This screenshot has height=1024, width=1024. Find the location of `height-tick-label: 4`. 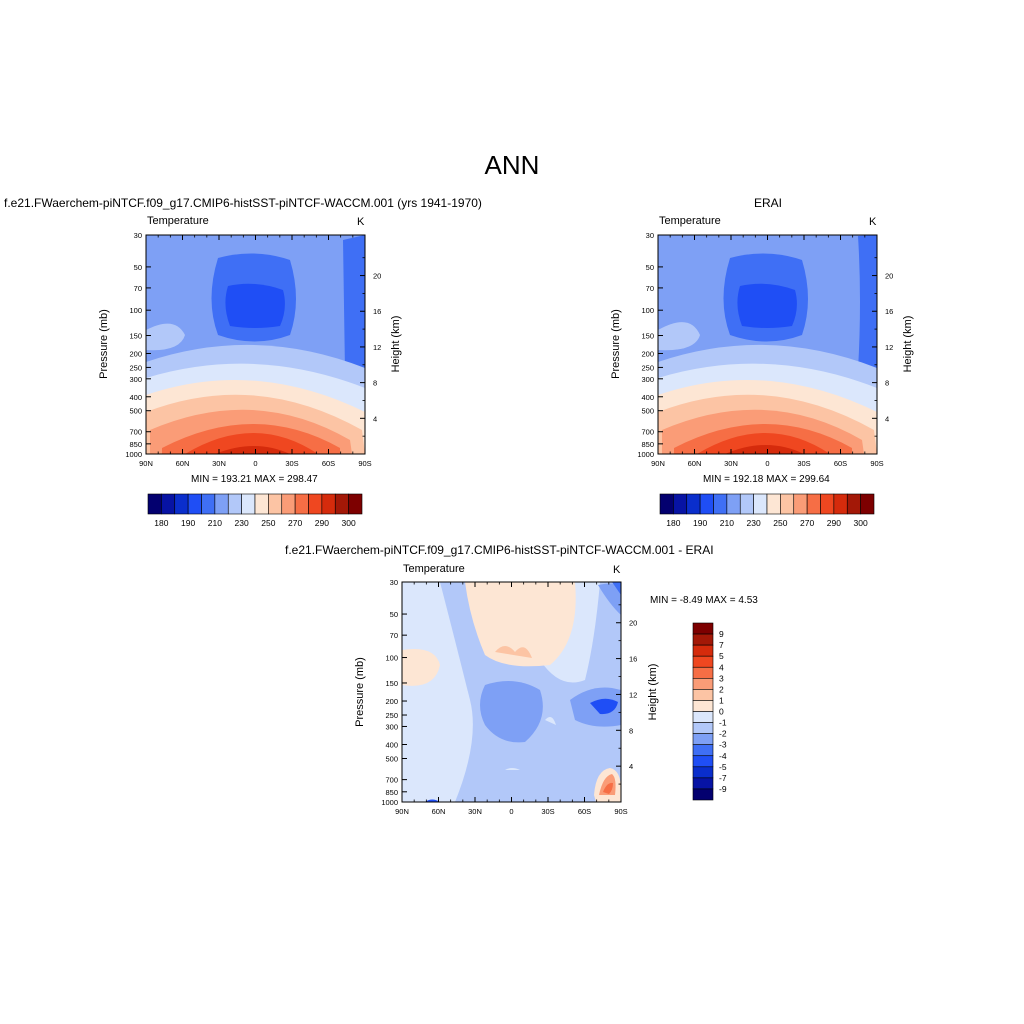

height-tick-label: 4 is located at coordinates (887, 418).